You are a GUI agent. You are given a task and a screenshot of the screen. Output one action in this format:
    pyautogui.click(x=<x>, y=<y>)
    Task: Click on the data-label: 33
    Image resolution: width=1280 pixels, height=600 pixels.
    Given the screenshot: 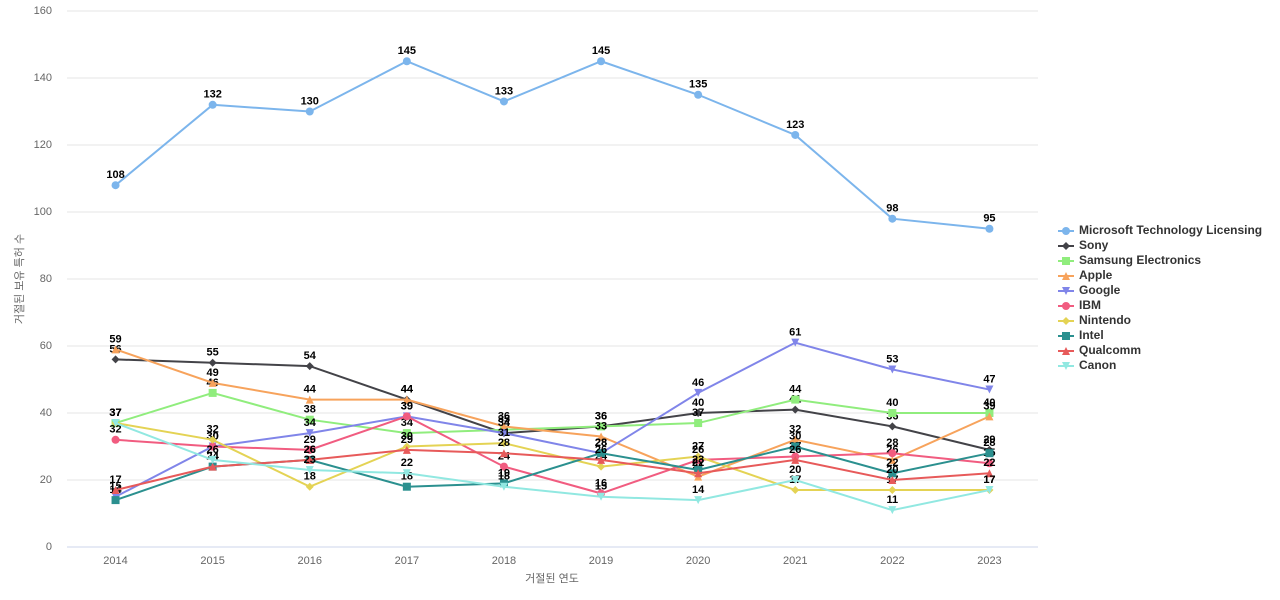 What is the action you would take?
    pyautogui.click(x=601, y=426)
    